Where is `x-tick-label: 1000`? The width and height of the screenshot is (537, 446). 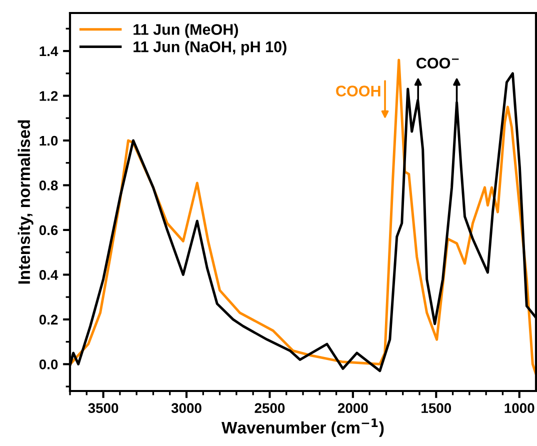
x-tick-label: 1000 is located at coordinates (519, 408).